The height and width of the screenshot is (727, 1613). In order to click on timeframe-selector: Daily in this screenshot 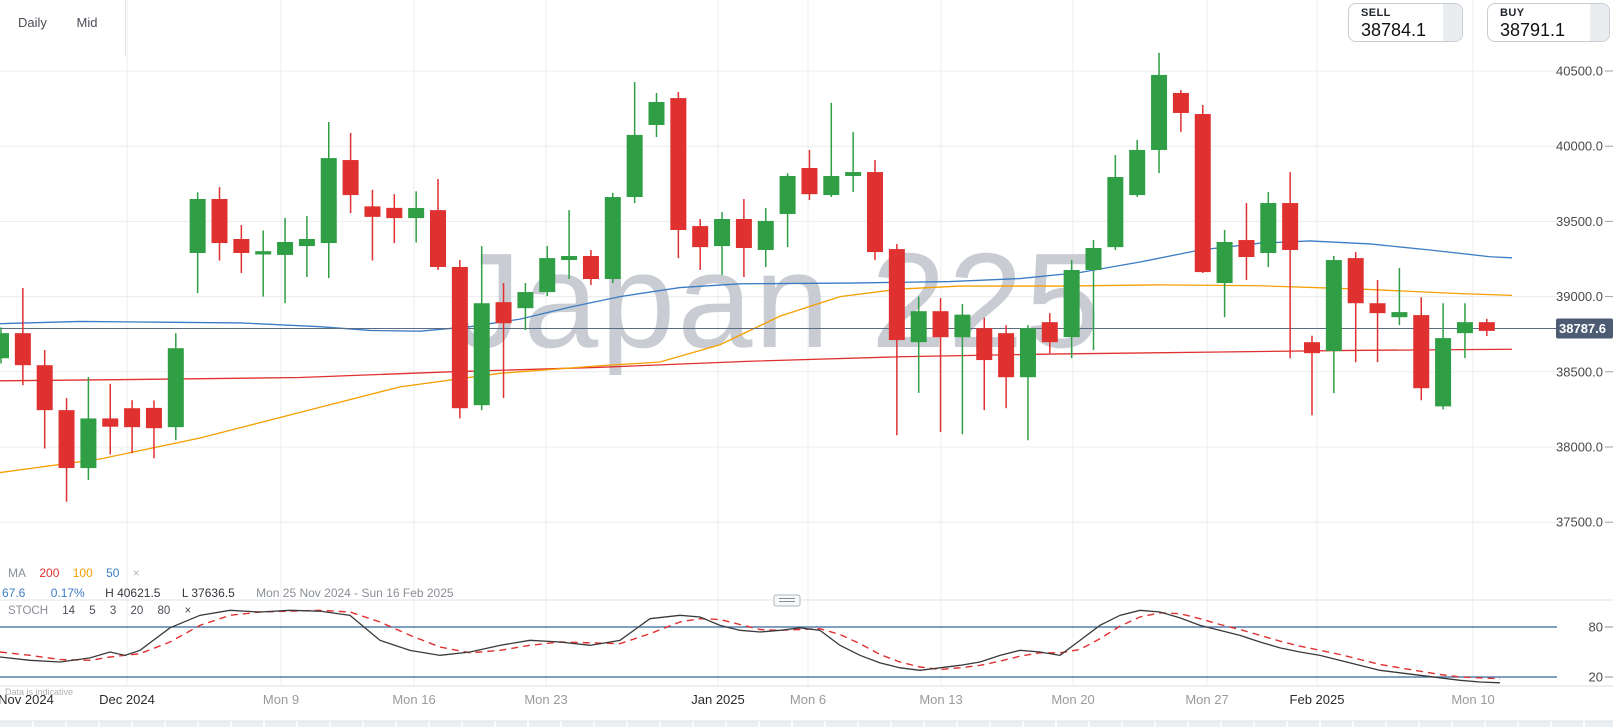, I will do `click(32, 22)`.